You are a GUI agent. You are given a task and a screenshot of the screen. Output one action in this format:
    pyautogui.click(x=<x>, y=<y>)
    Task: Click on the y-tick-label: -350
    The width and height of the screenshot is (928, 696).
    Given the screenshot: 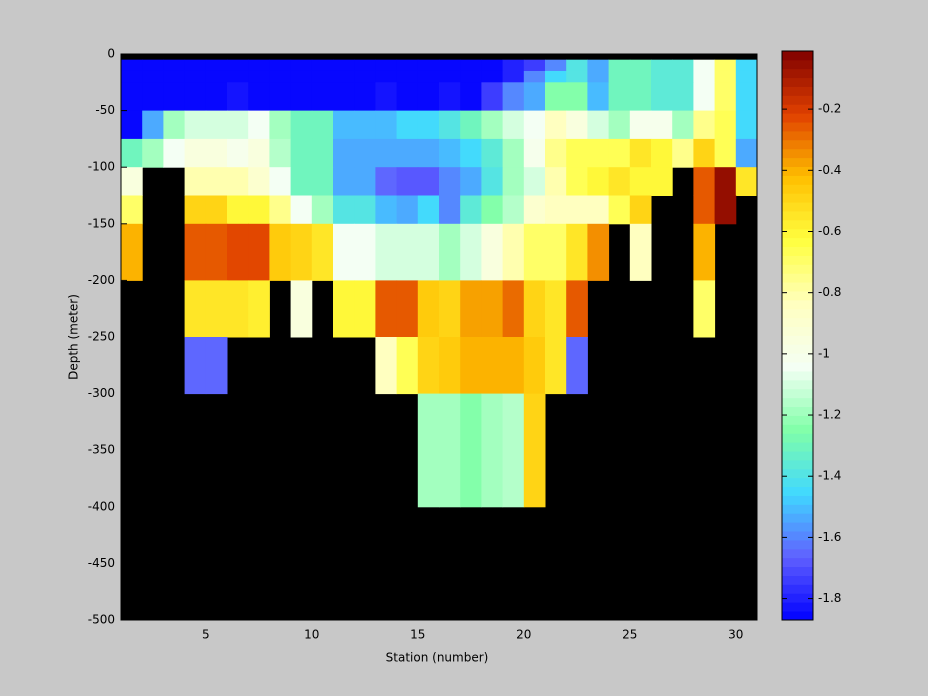 What is the action you would take?
    pyautogui.click(x=101, y=450)
    